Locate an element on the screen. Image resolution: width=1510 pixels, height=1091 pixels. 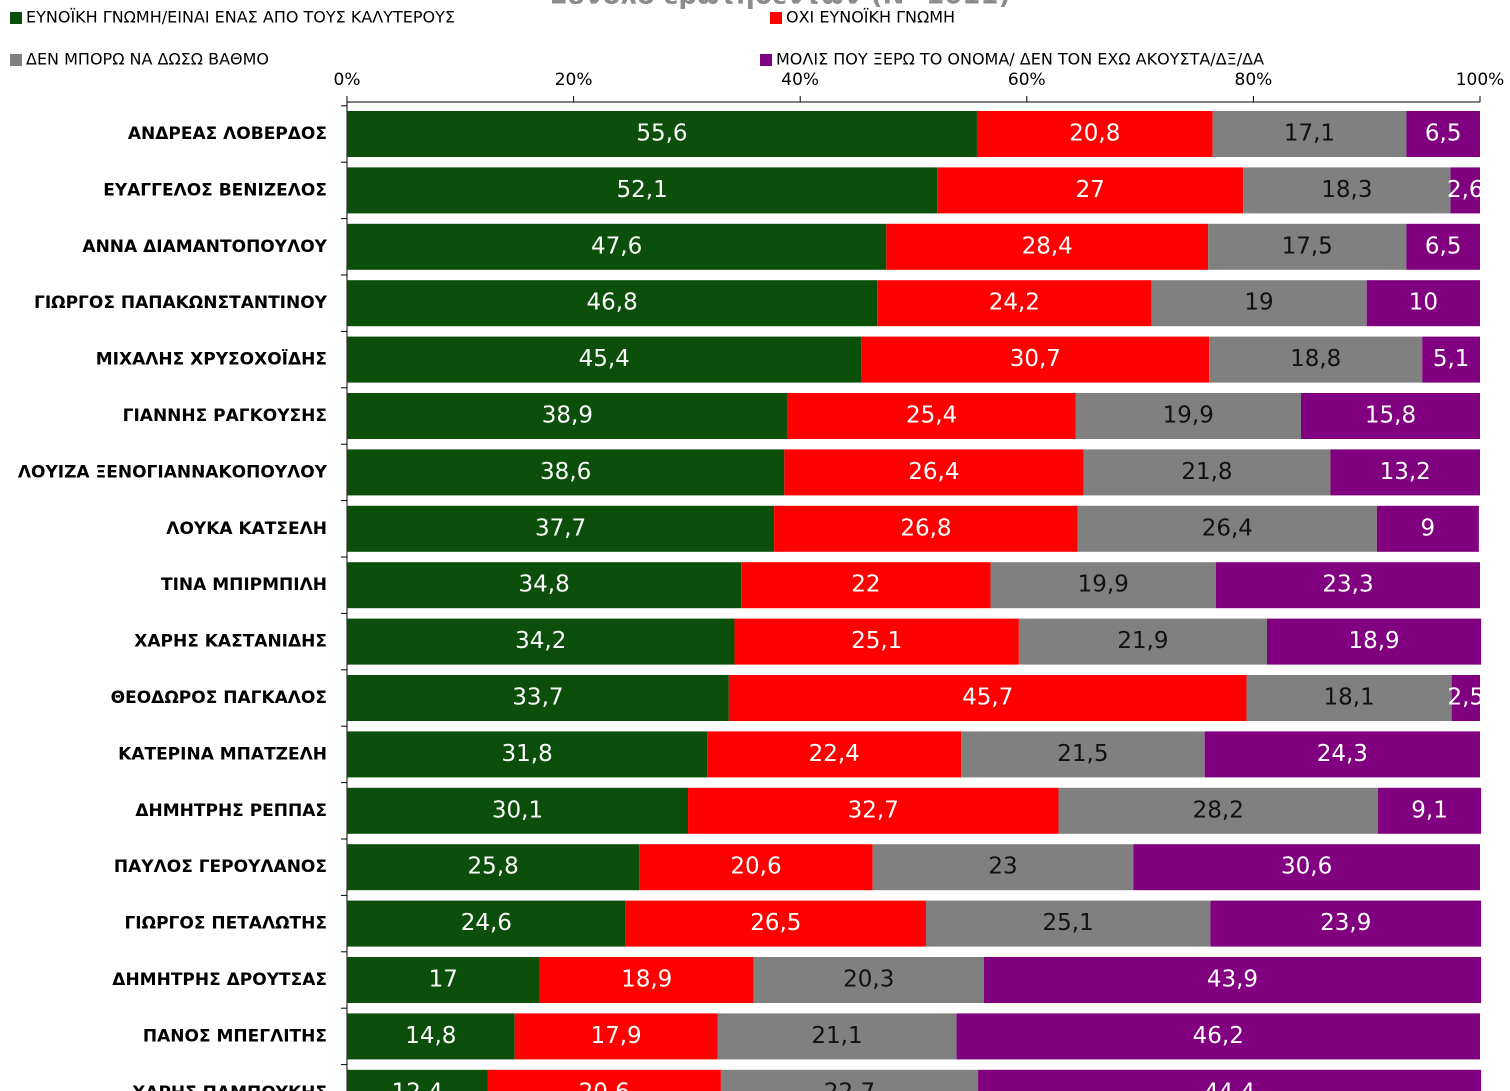
data-label: 13,2 is located at coordinates (1405, 472).